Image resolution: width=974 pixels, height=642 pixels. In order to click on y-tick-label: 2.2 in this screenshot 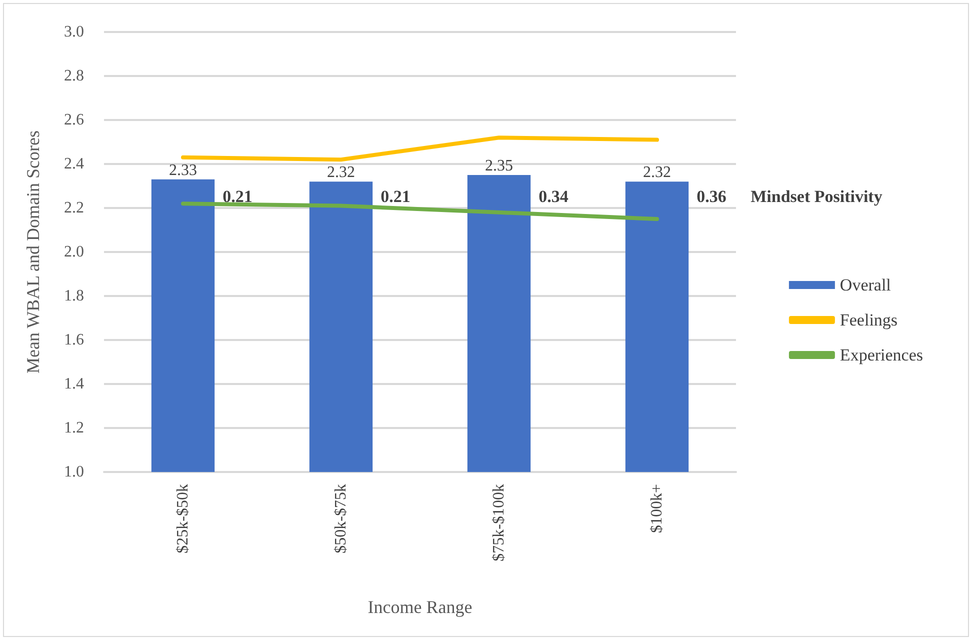, I will do `click(74, 208)`.